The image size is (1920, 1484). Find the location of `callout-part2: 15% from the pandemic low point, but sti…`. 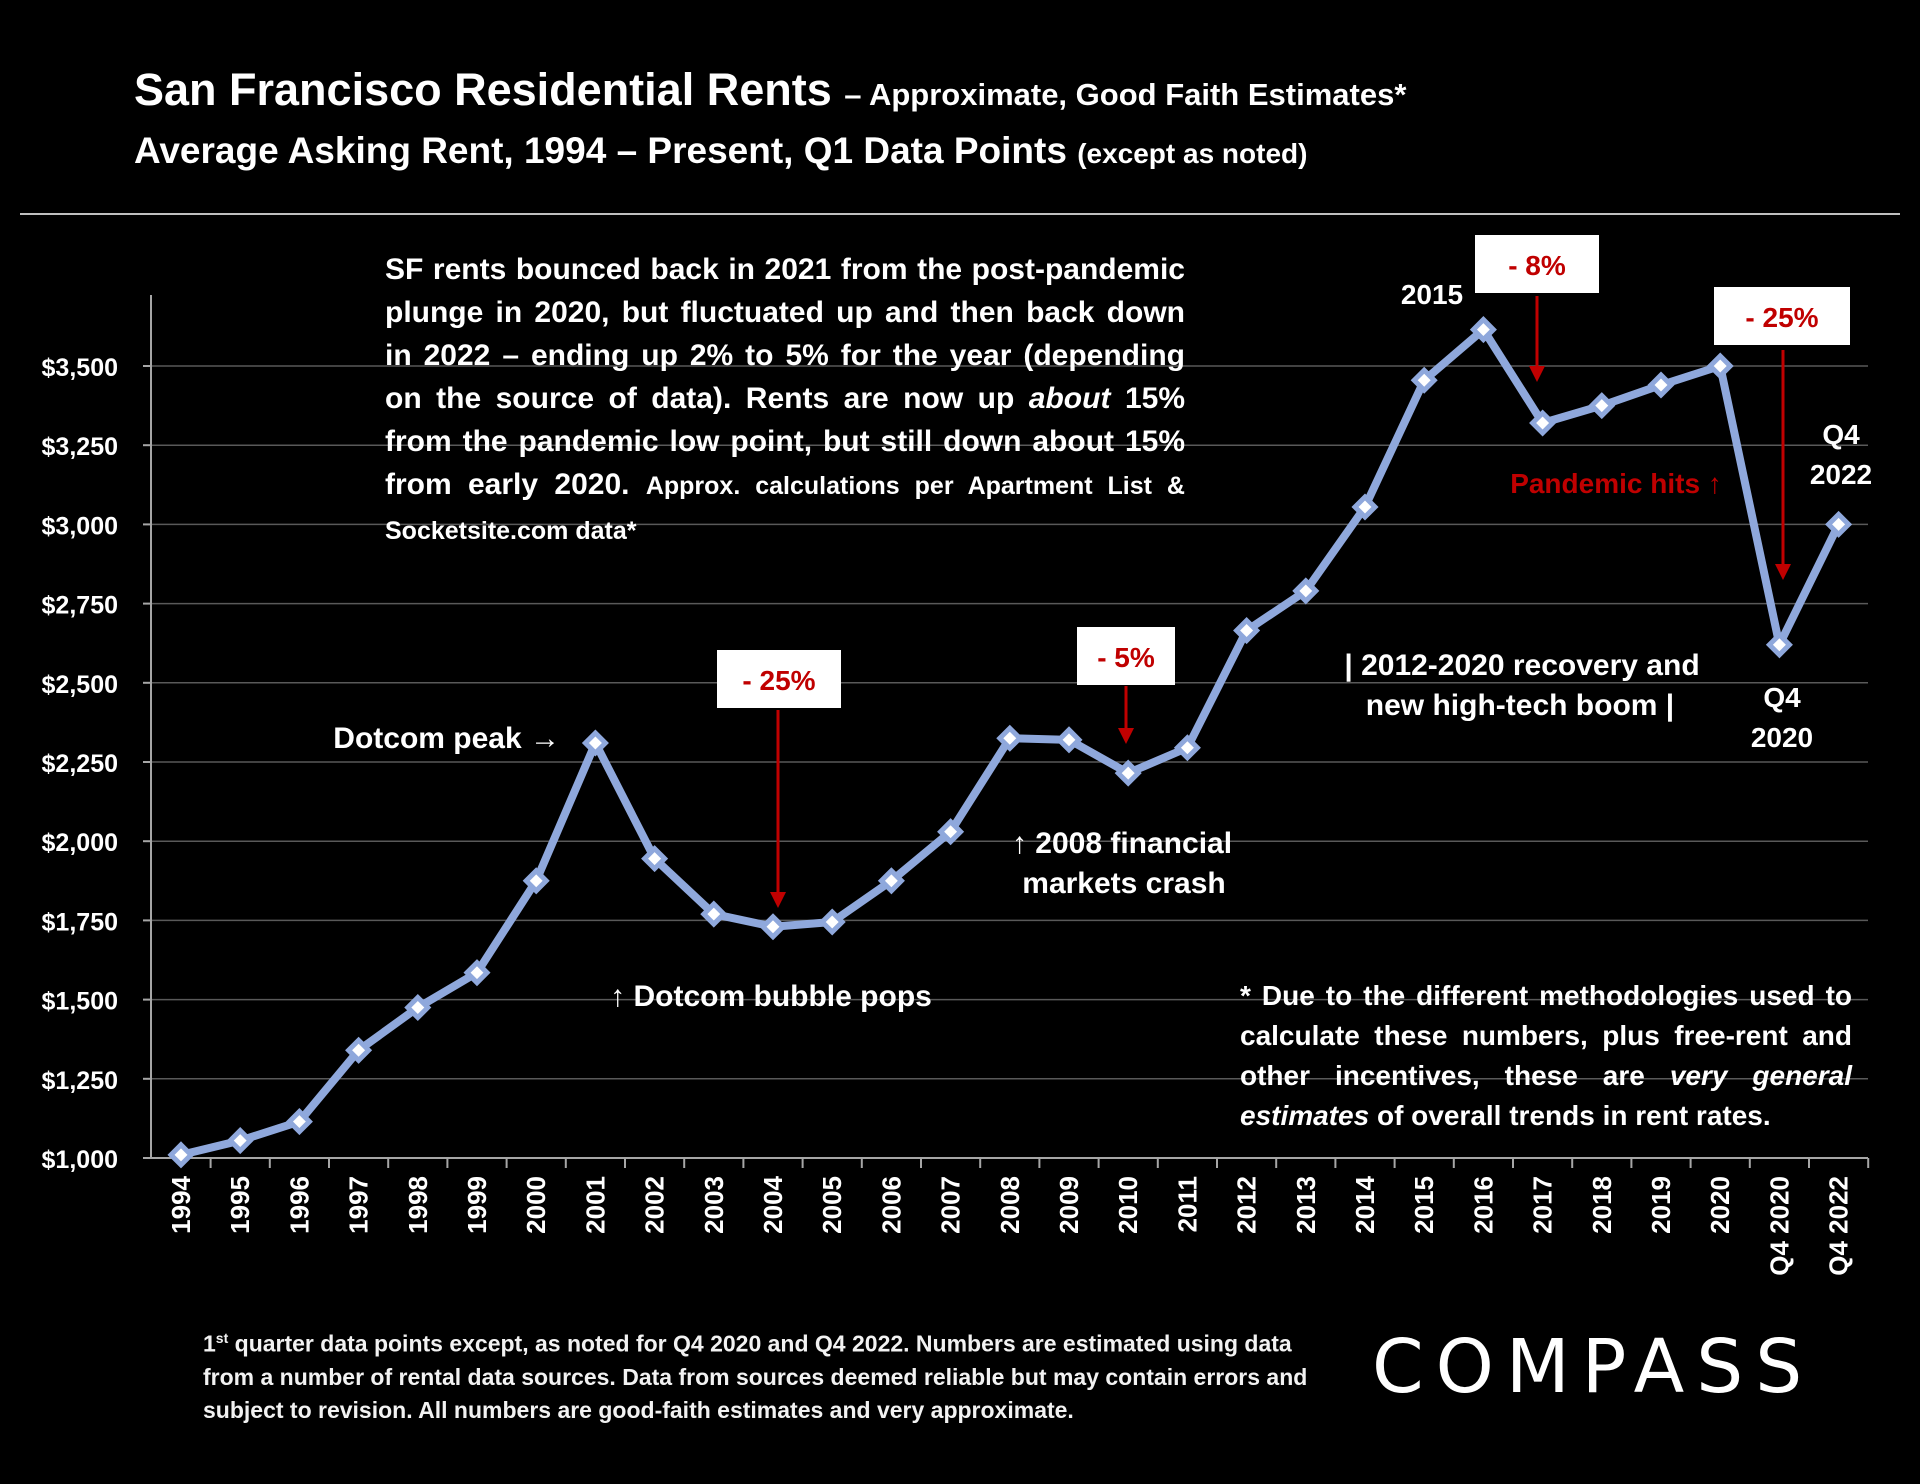

callout-part2: 15% from the pandemic low point, but sti… is located at coordinates (785, 441).